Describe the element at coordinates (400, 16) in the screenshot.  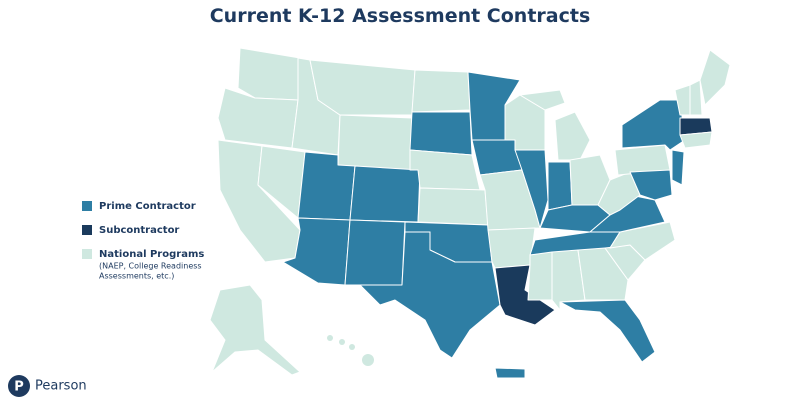
I see `title: Current K-12 Assessment Contracts` at that location.